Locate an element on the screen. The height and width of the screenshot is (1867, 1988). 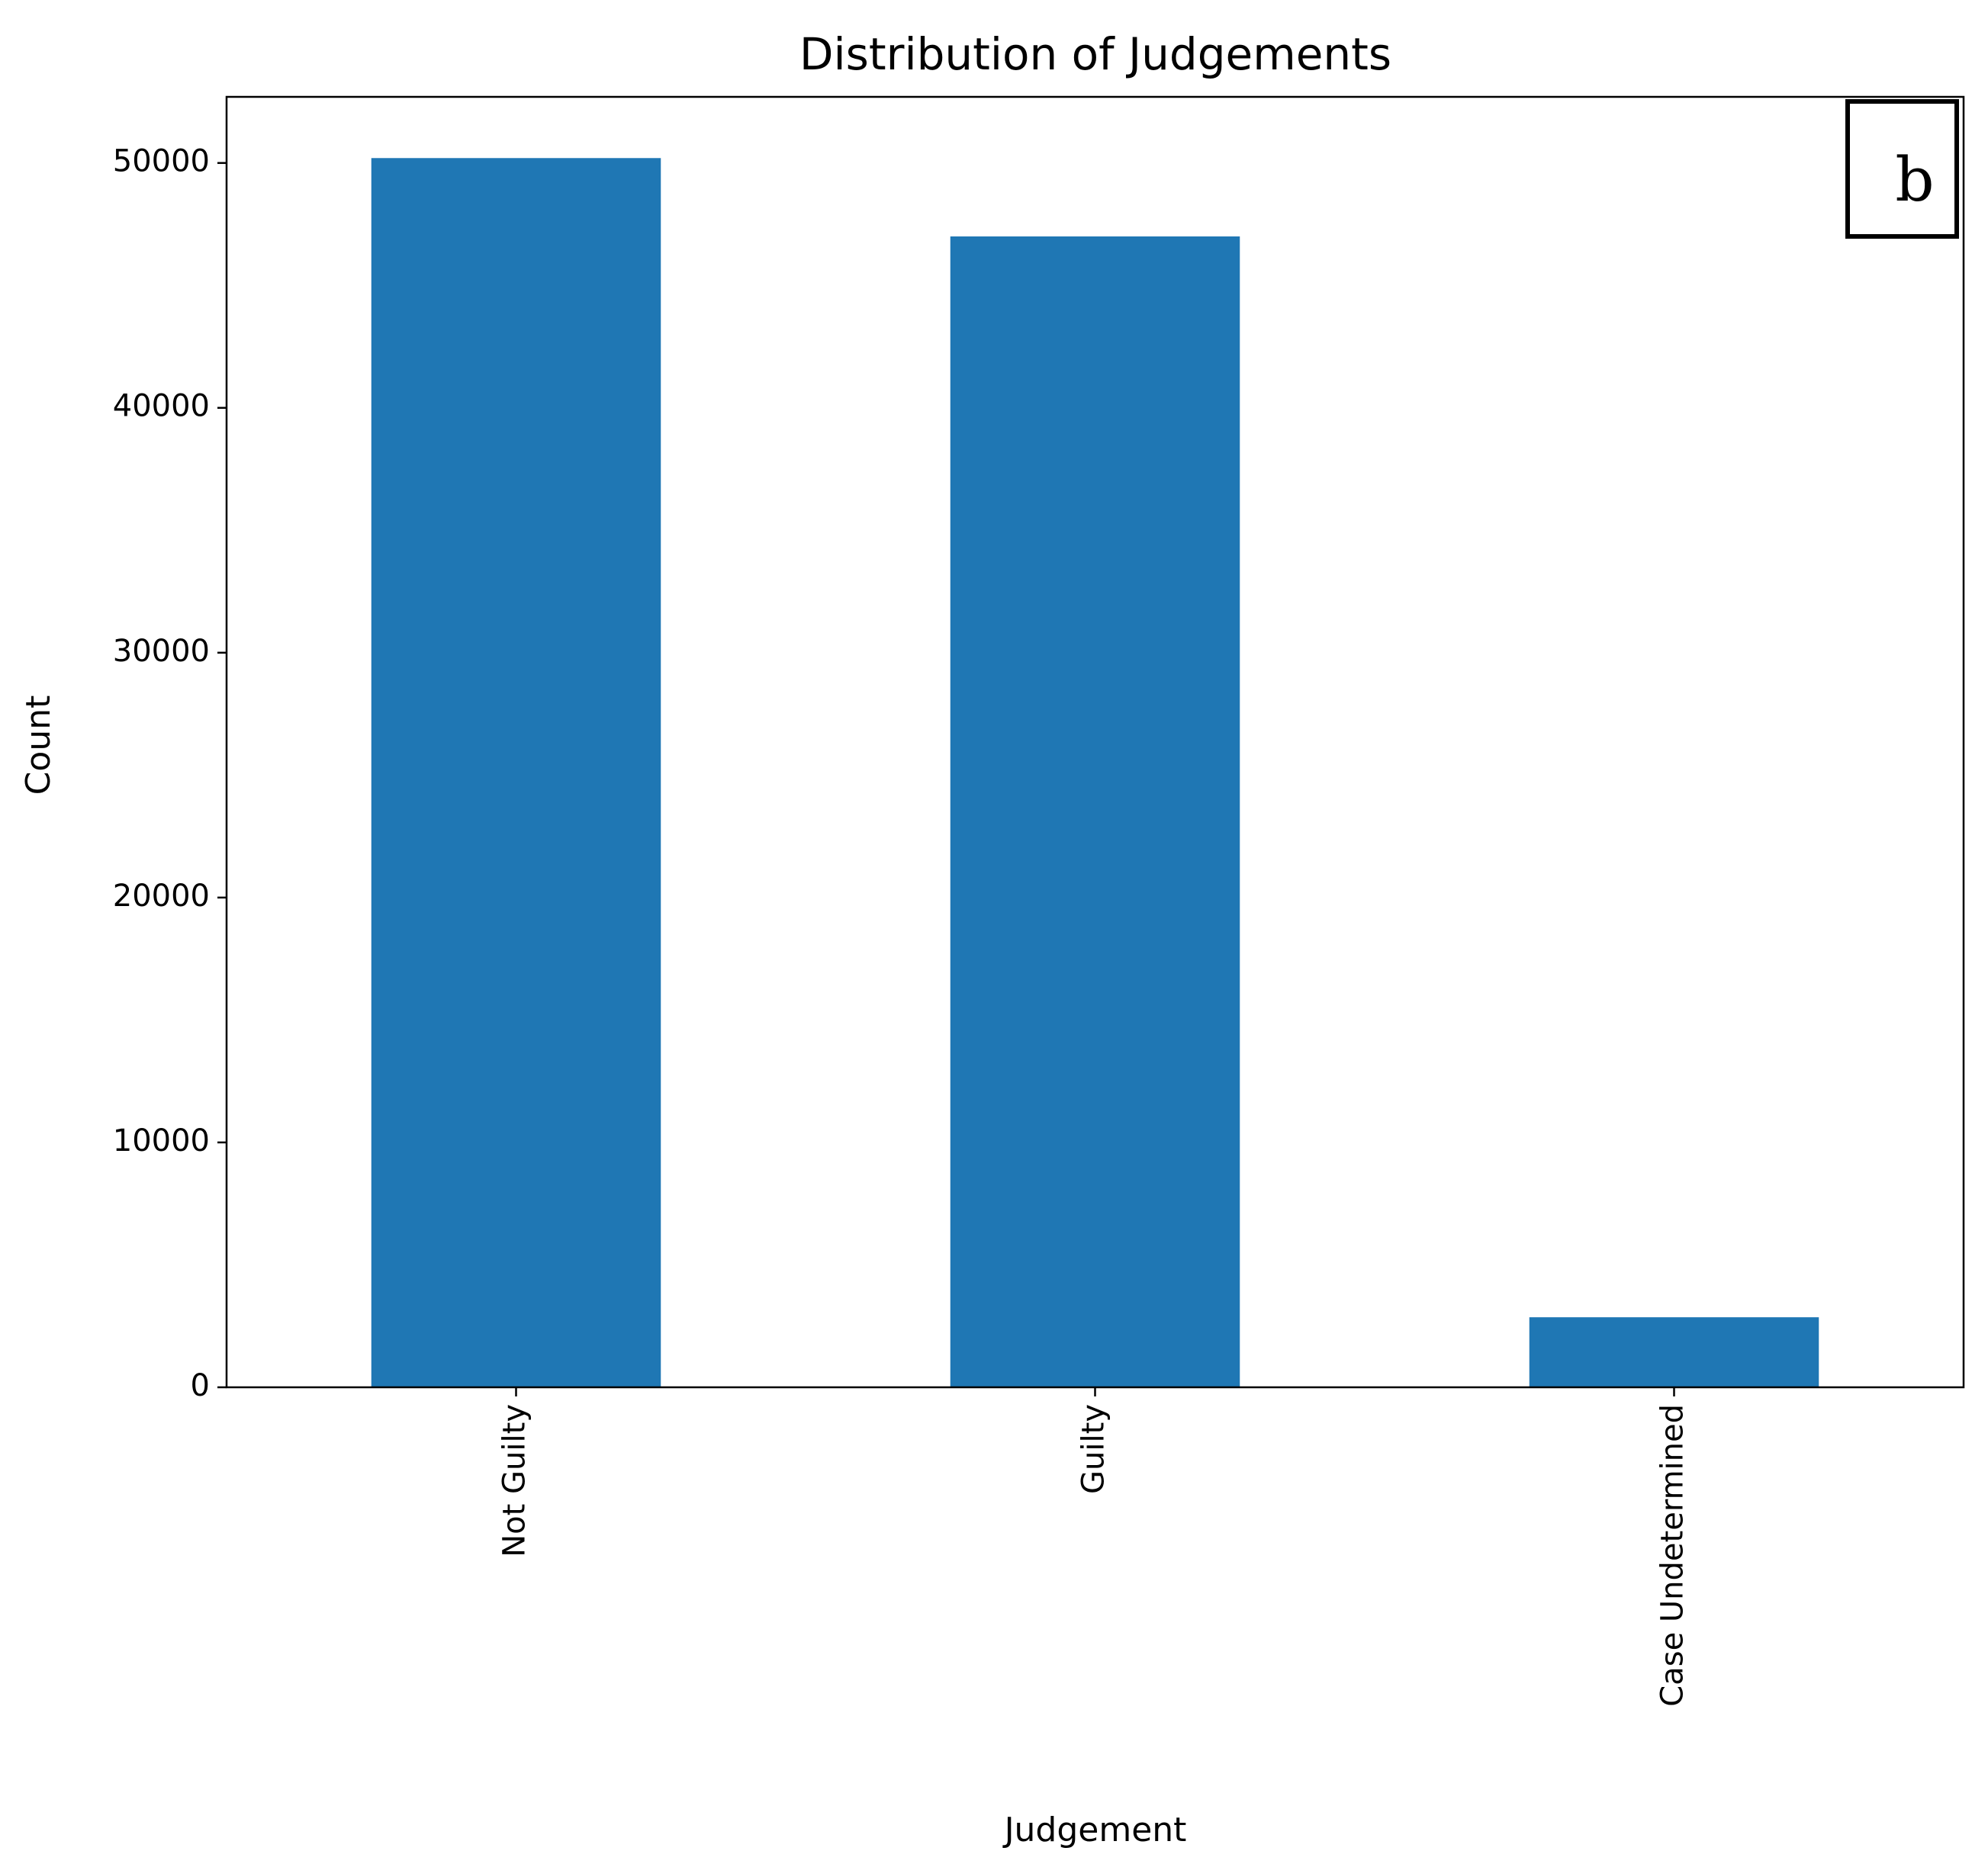
y-tick-label: 20000 is located at coordinates (161, 896).